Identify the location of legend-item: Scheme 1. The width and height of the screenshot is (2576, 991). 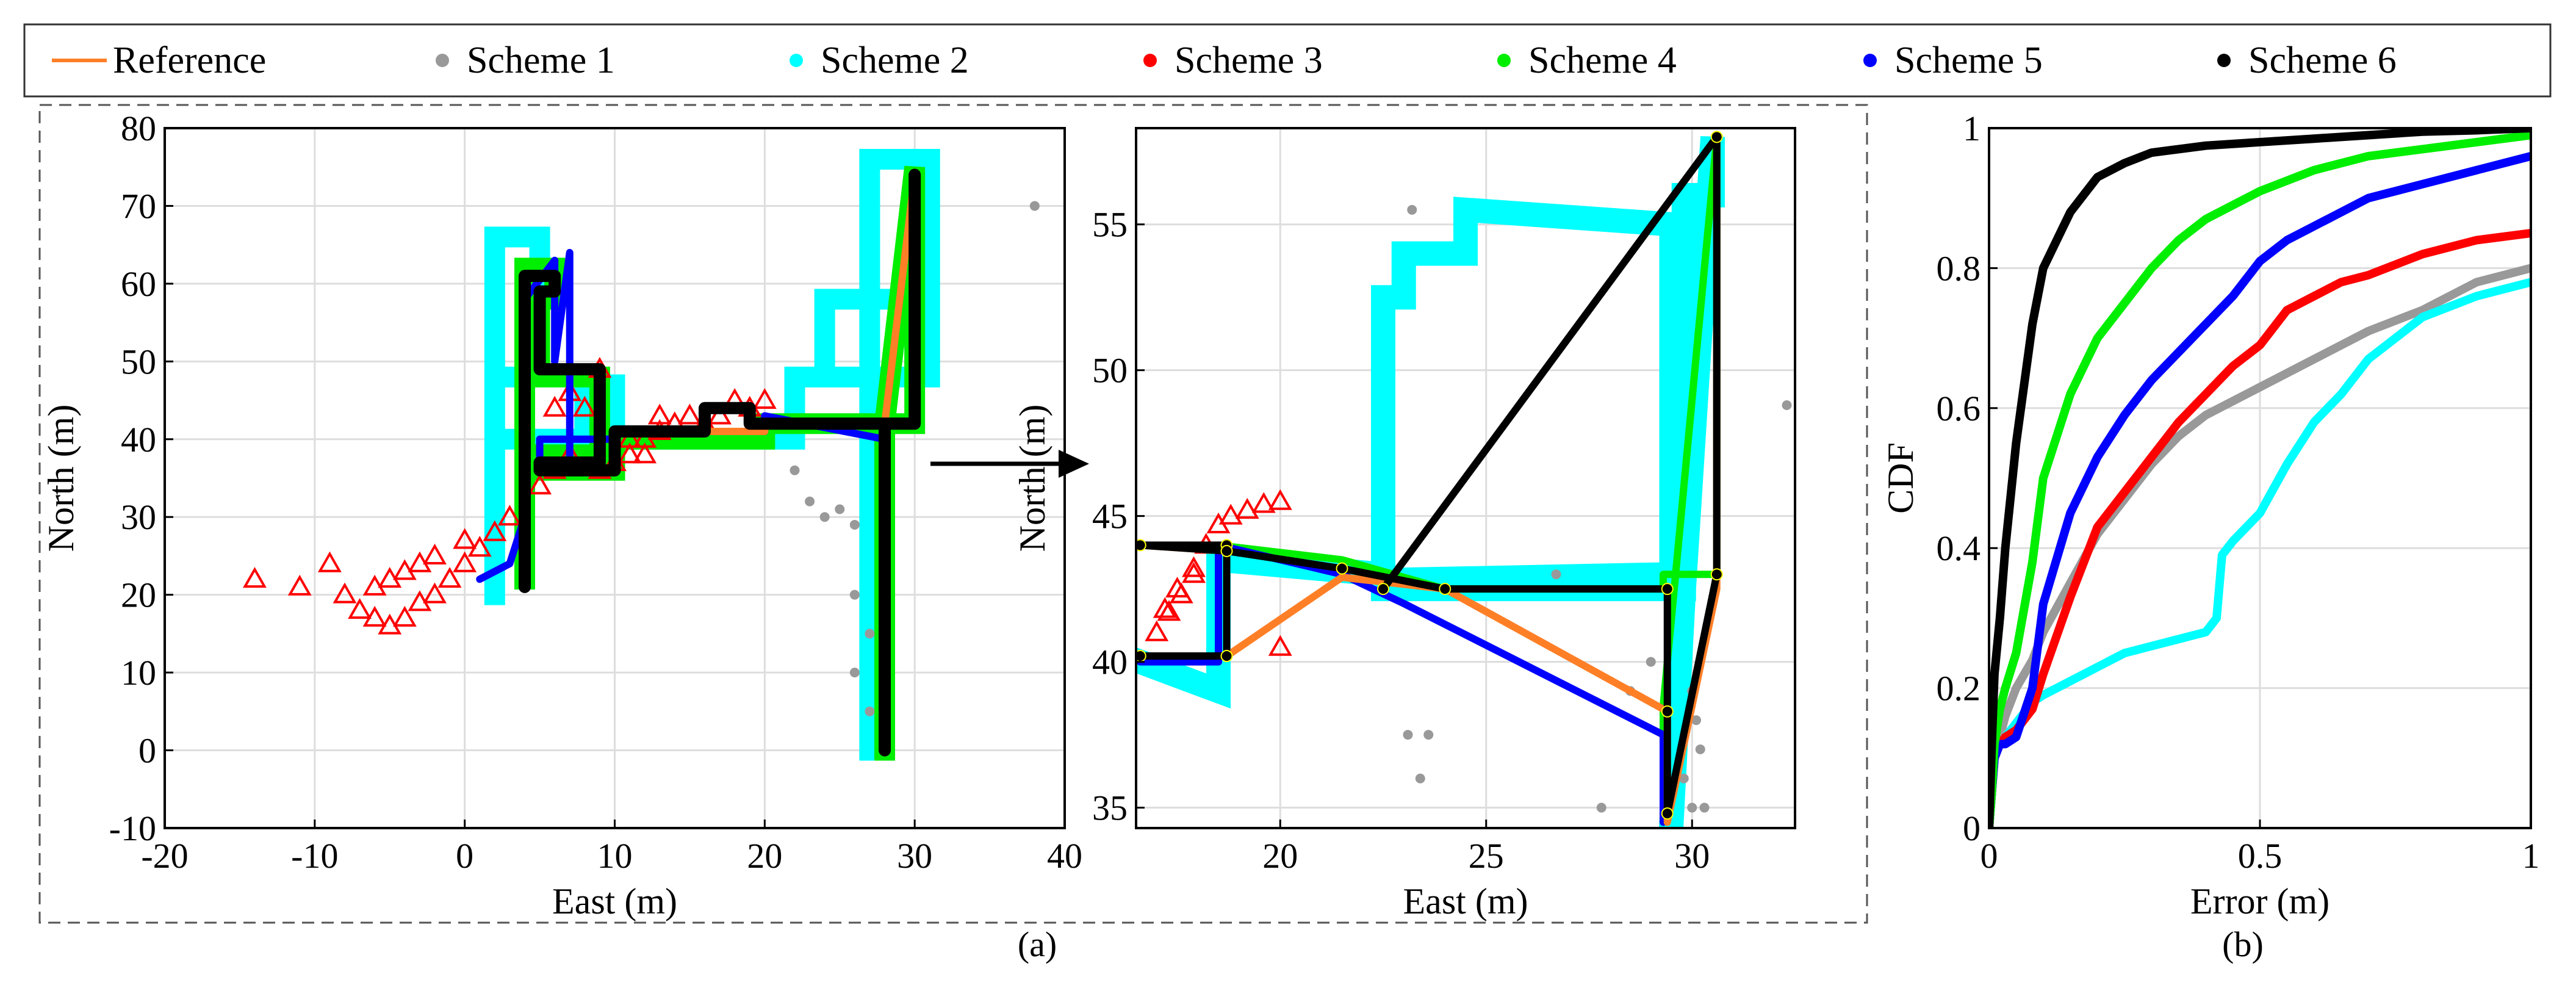
(525, 60).